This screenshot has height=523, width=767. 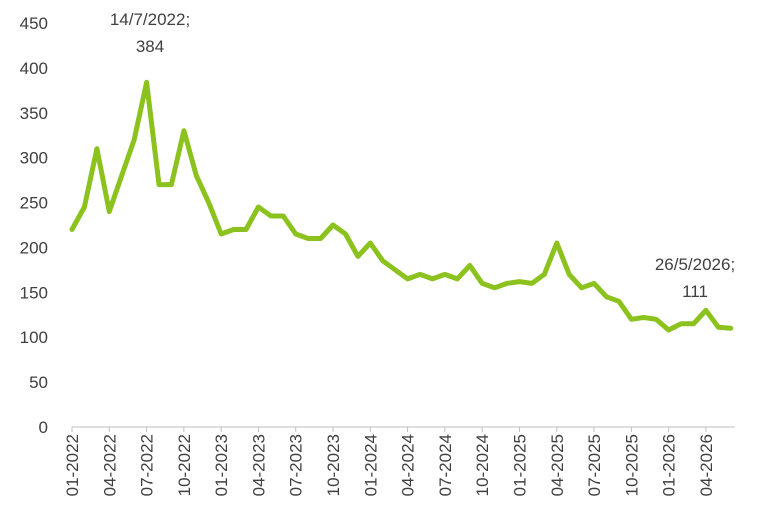 I want to click on y-tick-label: 300, so click(x=34, y=158).